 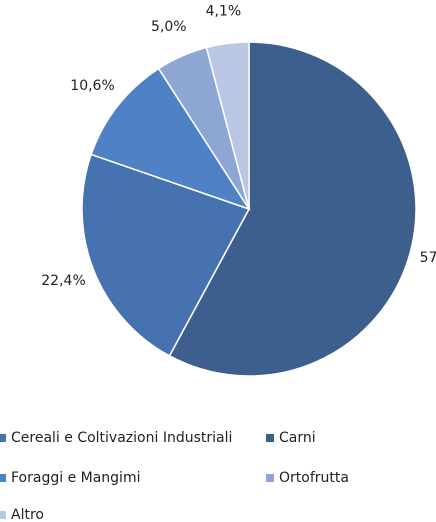 What do you see at coordinates (297, 438) in the screenshot?
I see `legend-label: Carni` at bounding box center [297, 438].